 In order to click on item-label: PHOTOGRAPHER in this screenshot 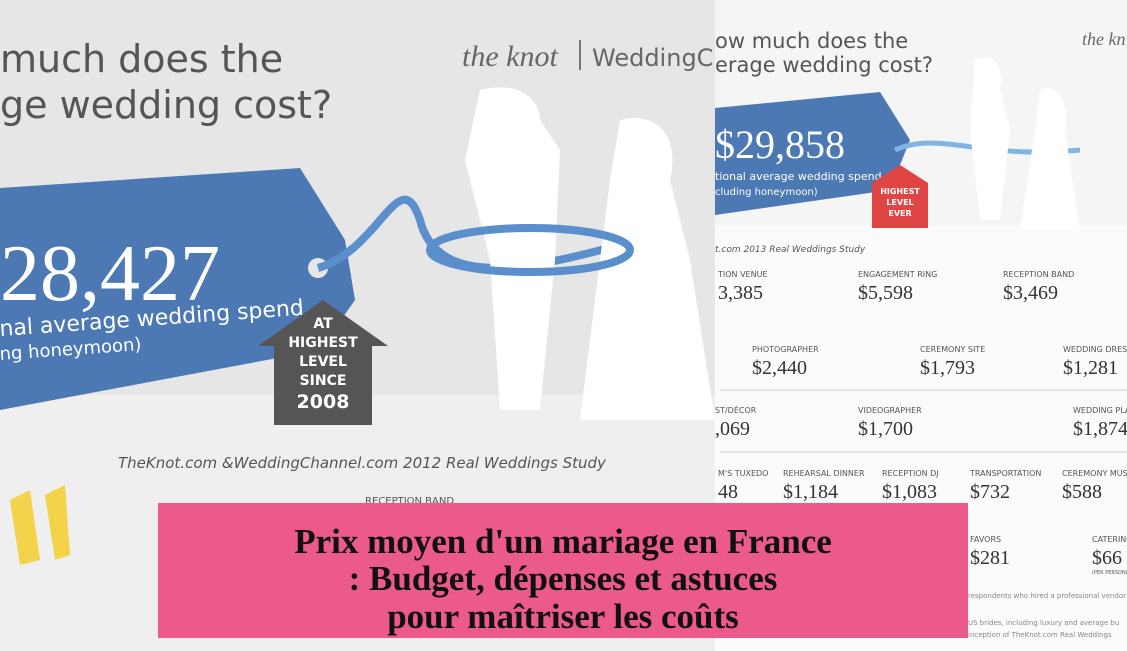, I will do `click(785, 349)`.